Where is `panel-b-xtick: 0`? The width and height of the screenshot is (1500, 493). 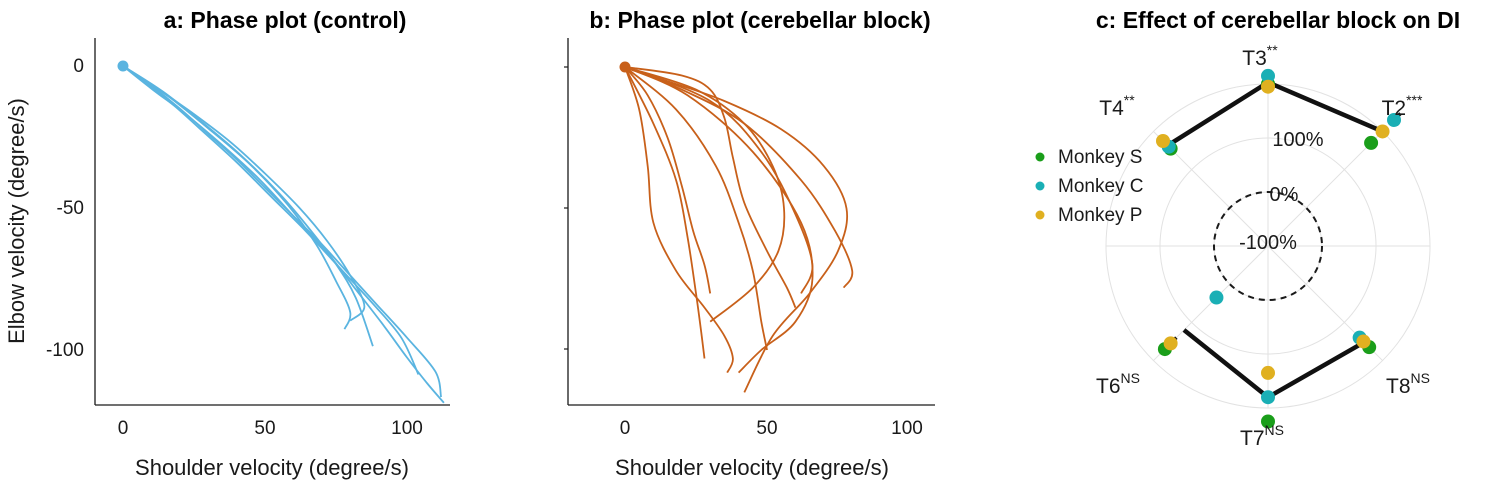 panel-b-xtick: 0 is located at coordinates (625, 428).